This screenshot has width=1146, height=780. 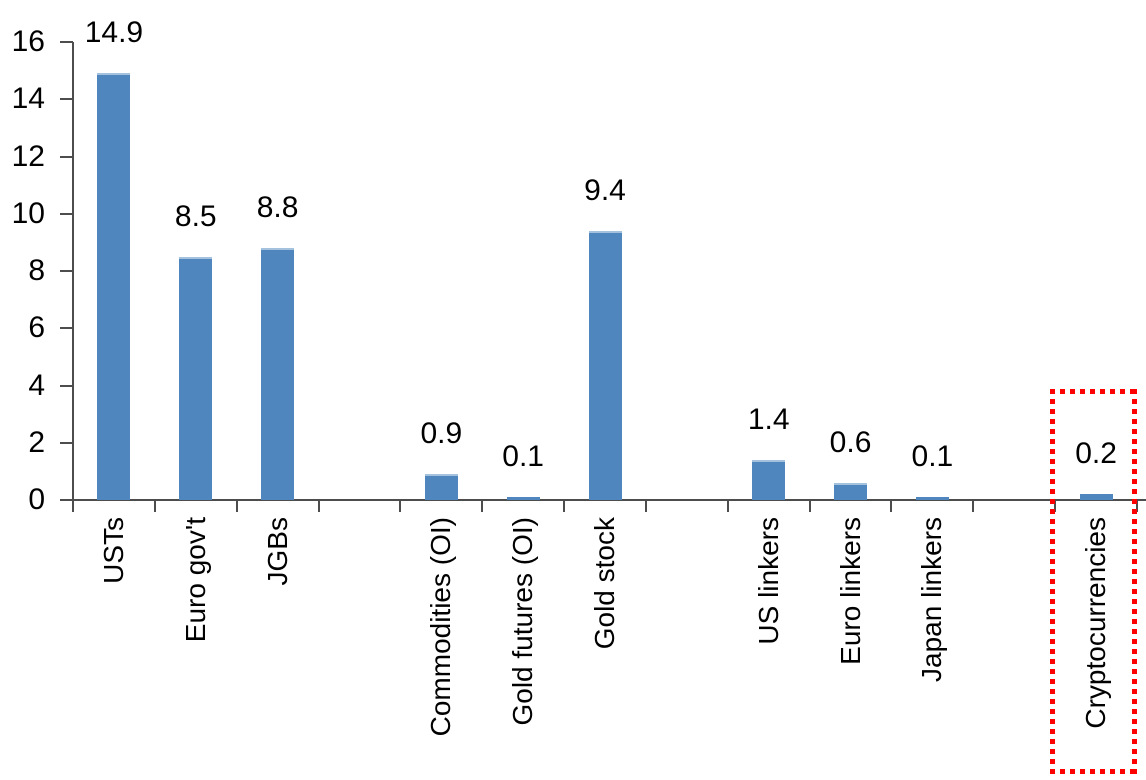 What do you see at coordinates (278, 374) in the screenshot?
I see `bar-jgbs` at bounding box center [278, 374].